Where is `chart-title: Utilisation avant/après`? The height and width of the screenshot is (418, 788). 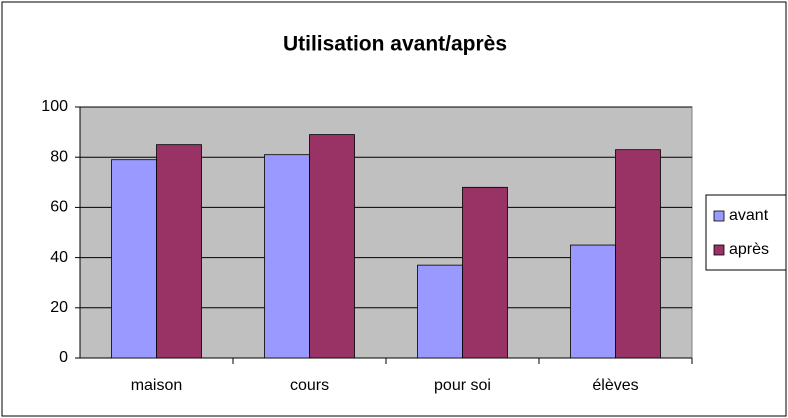 chart-title: Utilisation avant/après is located at coordinates (395, 44).